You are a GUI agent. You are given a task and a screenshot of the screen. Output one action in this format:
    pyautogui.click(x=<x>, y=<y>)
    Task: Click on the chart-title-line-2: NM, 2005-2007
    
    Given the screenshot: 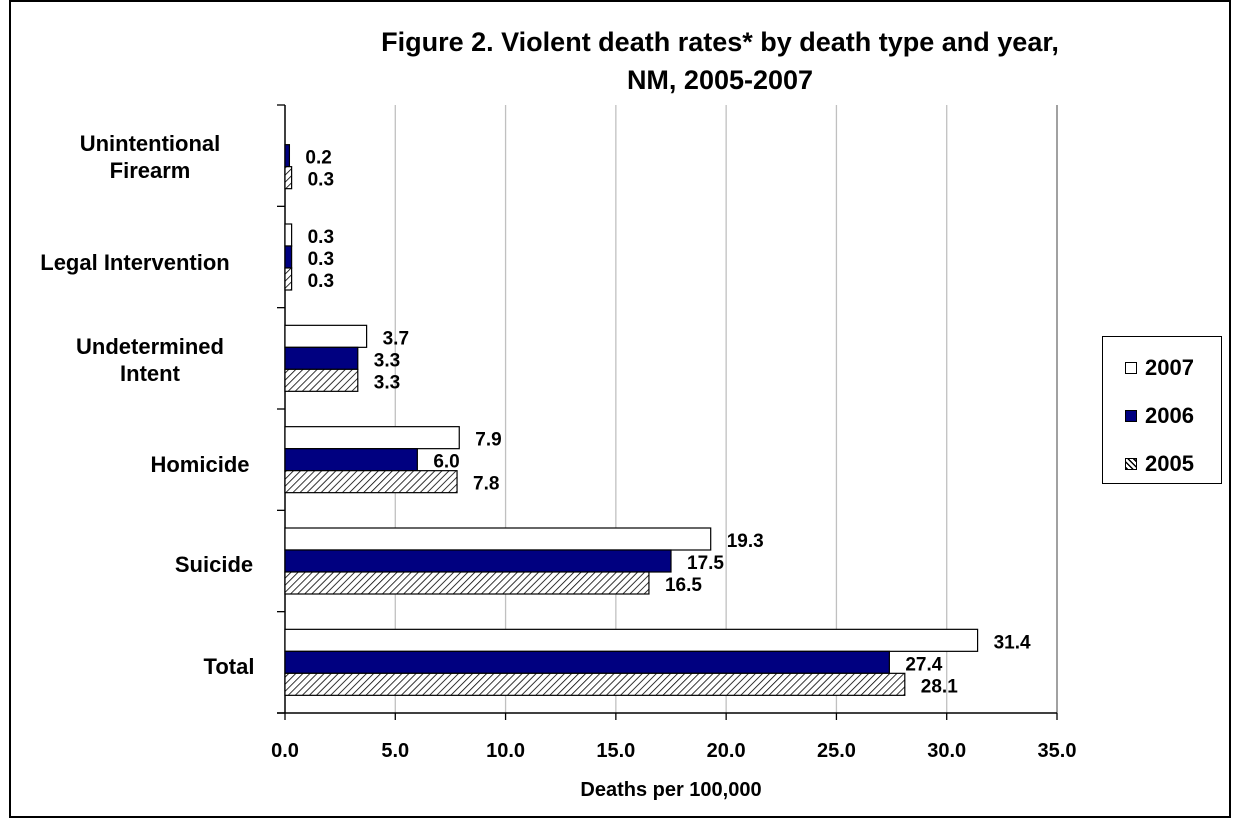 What is the action you would take?
    pyautogui.click(x=720, y=80)
    